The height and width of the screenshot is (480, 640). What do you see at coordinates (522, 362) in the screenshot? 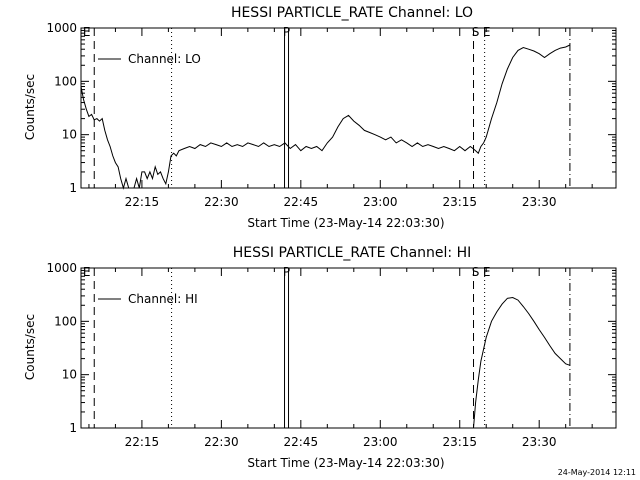
I see `series-line` at bounding box center [522, 362].